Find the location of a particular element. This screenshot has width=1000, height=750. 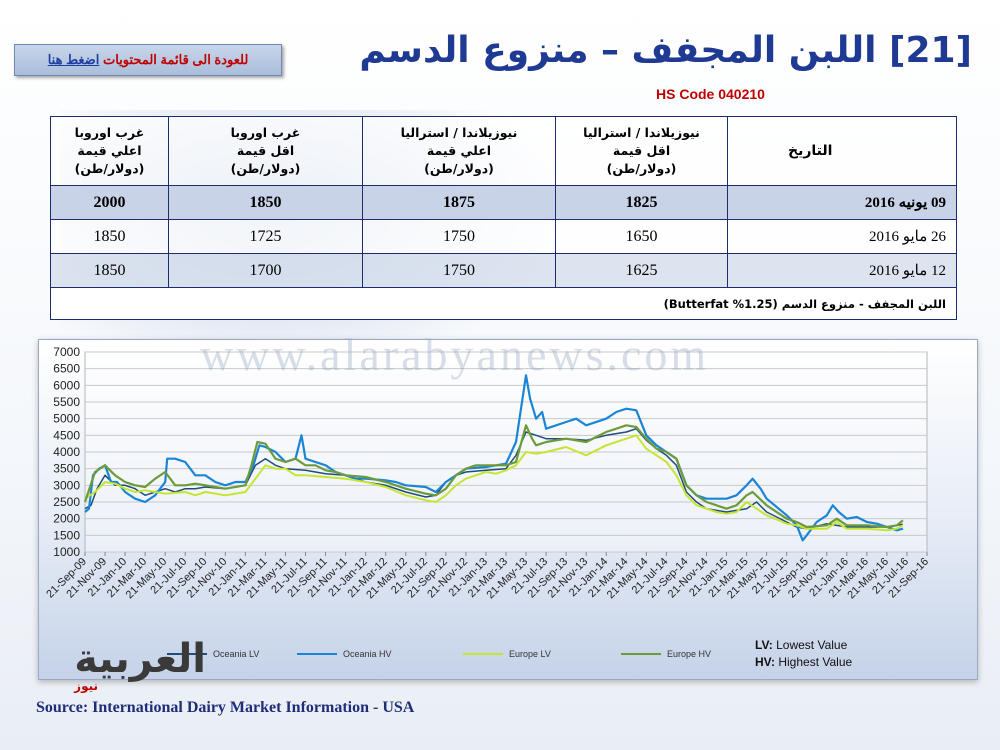

legend-label: Oceania HV is located at coordinates (367, 654).